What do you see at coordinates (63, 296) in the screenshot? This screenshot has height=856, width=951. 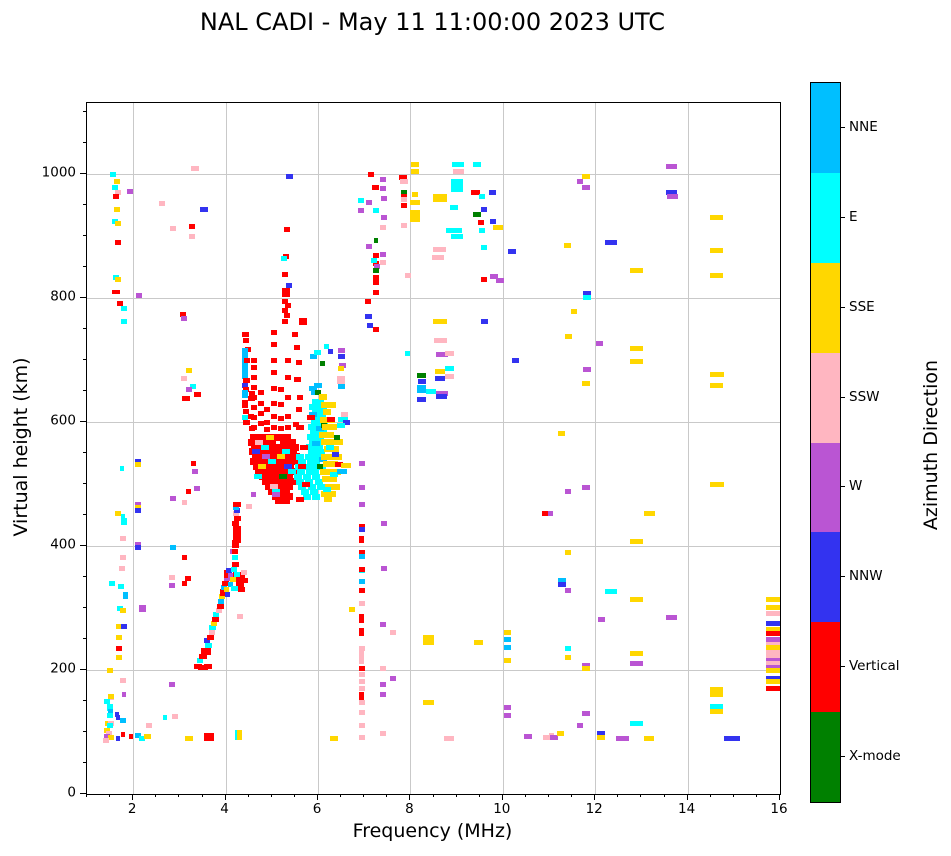 I see `y-tick-label: 800` at bounding box center [63, 296].